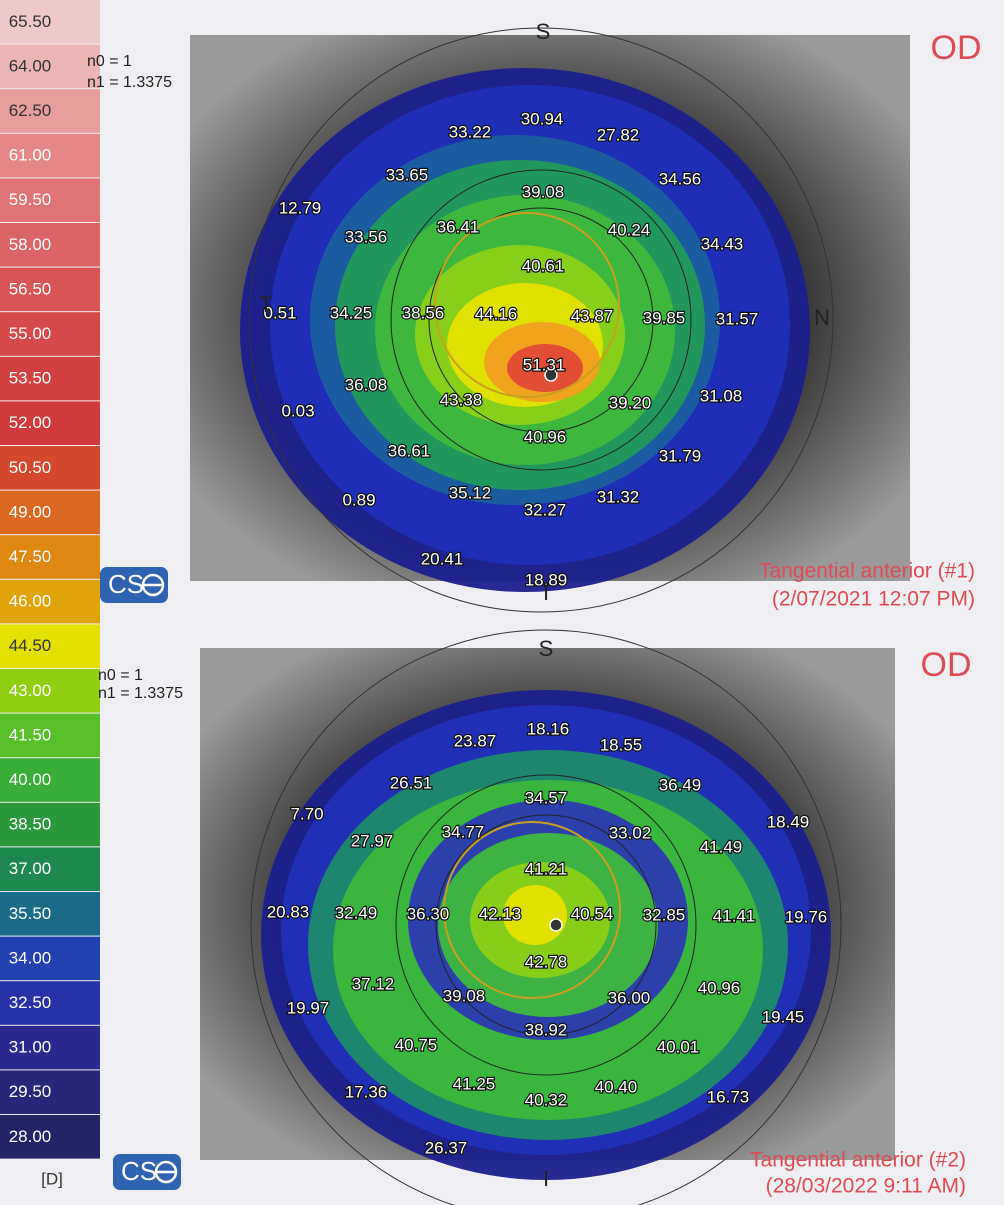 Image resolution: width=1004 pixels, height=1205 pixels. What do you see at coordinates (30, 645) in the screenshot?
I see `scale-label: 44.50` at bounding box center [30, 645].